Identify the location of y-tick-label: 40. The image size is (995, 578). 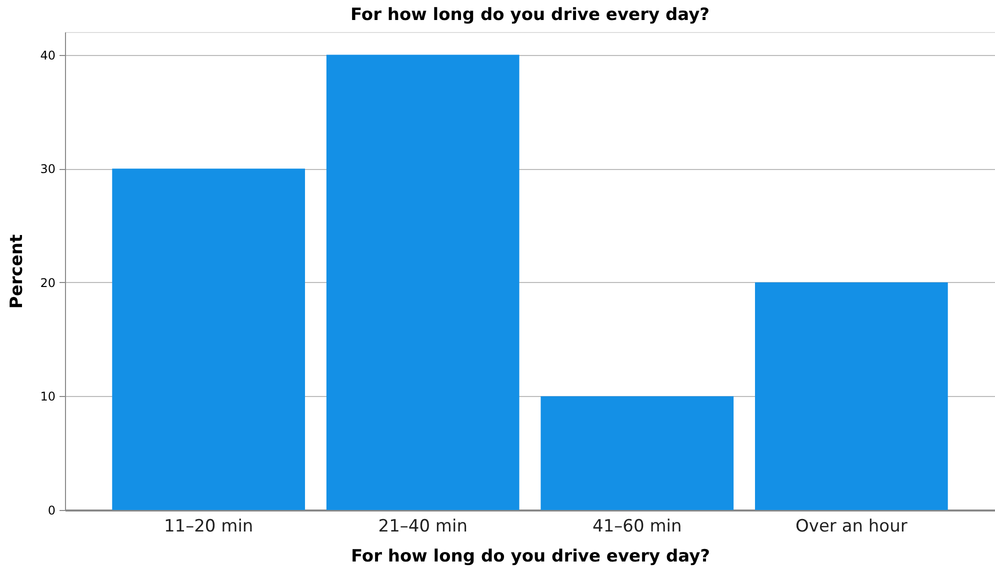
(48, 55).